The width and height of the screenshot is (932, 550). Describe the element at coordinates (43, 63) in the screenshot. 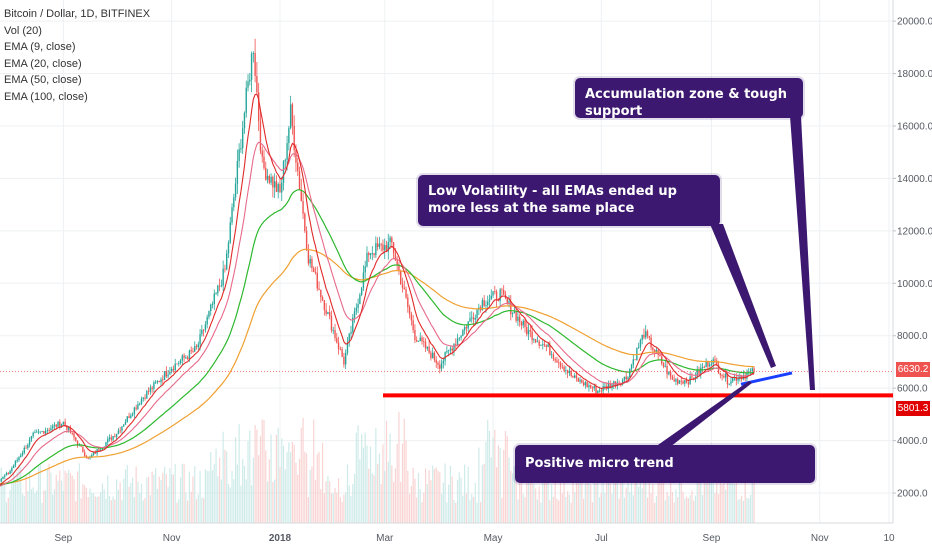

I see `legend-indicator-ema20: EMA (20, close)` at that location.